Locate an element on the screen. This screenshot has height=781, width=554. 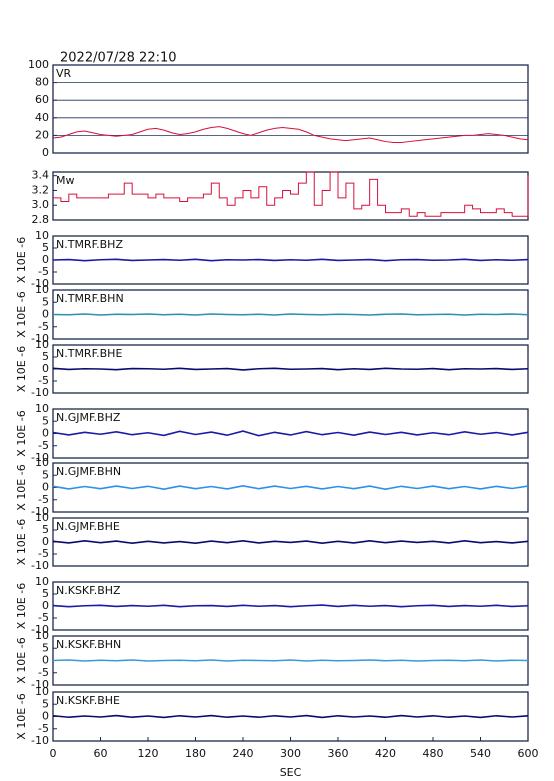
x-tick-label: 420 is located at coordinates (385, 753).